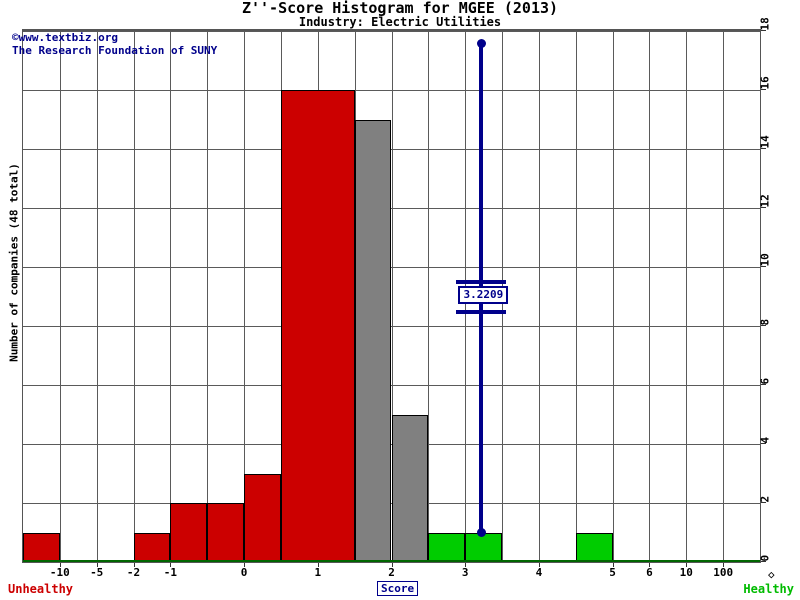 The height and width of the screenshot is (600, 800). What do you see at coordinates (481, 532) in the screenshot?
I see `marker-bottom-dot` at bounding box center [481, 532].